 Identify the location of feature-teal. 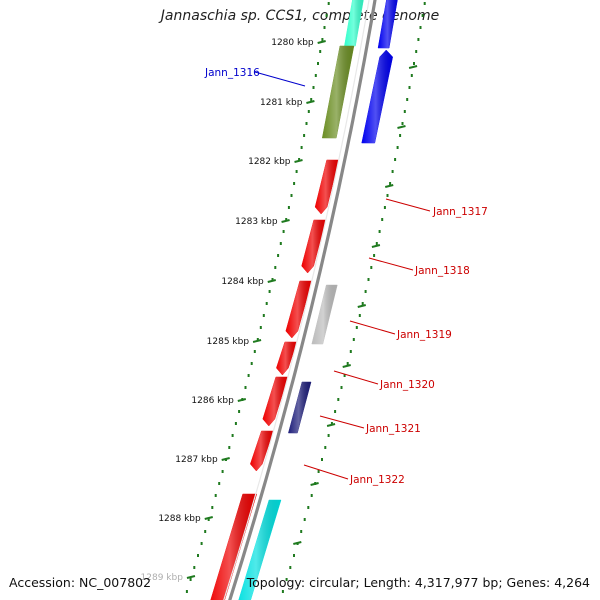
(354, 23).